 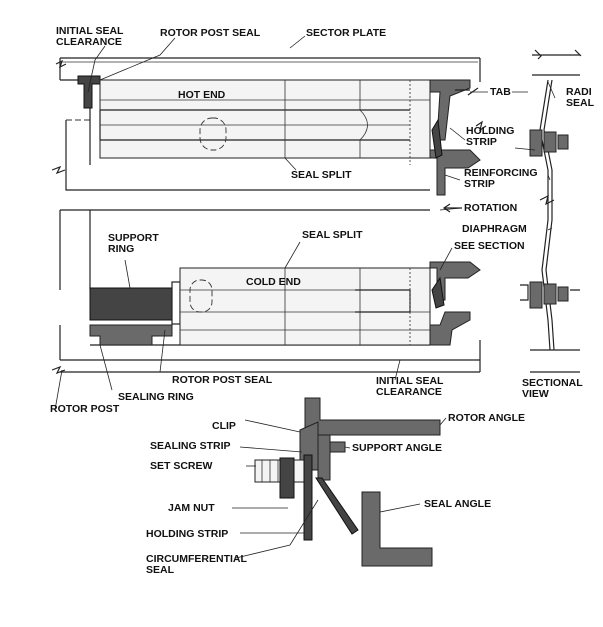 I want to click on label-holding-strip-right-2: STRIP, so click(x=481, y=142).